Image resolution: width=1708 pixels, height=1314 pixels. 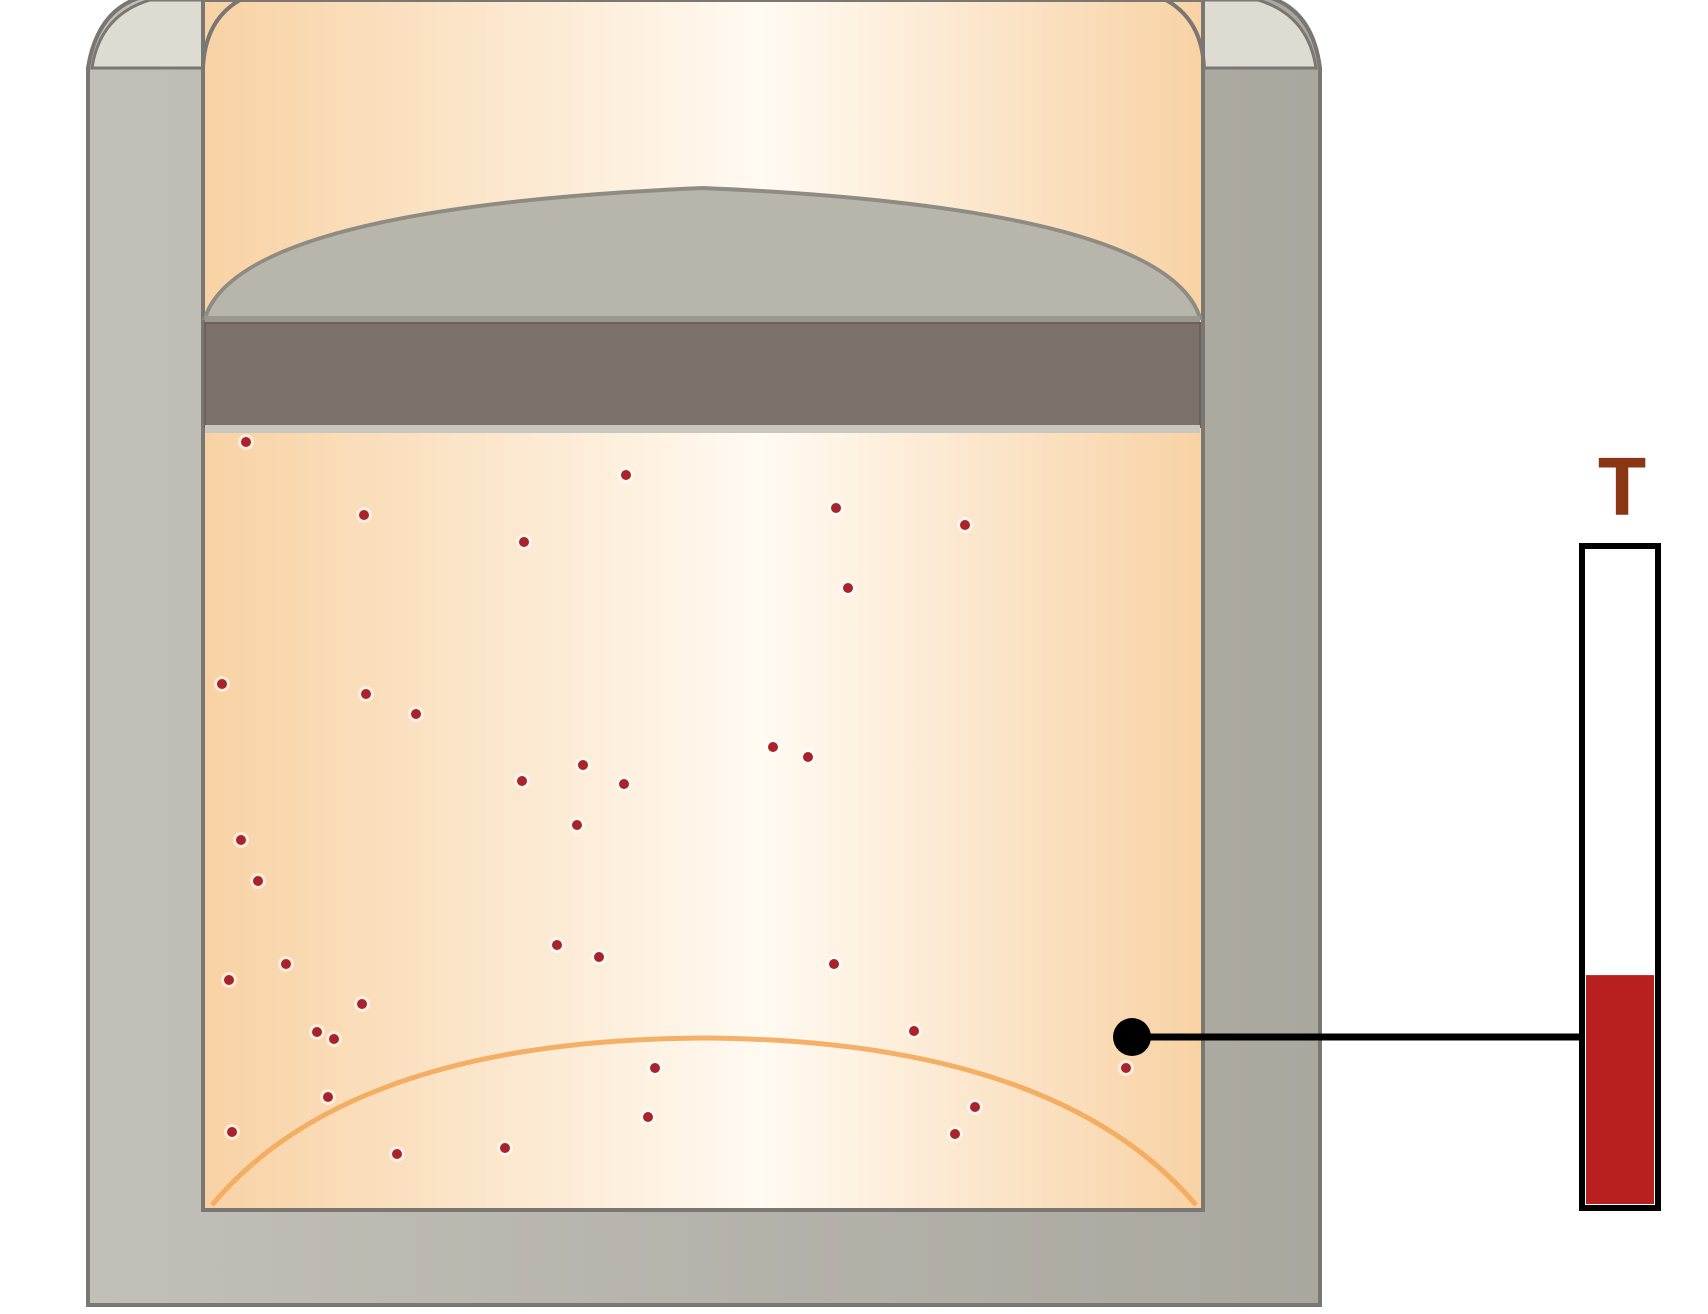 What do you see at coordinates (702, 429) in the screenshot?
I see `piston-bottom-edge` at bounding box center [702, 429].